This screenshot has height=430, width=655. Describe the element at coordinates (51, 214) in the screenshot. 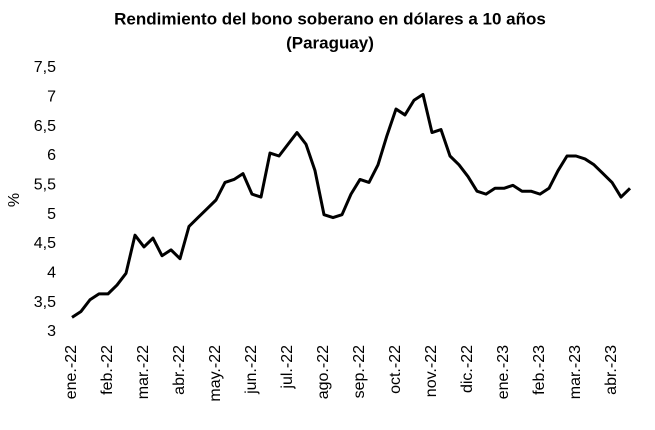

I see `y-tick-label: 5` at that location.